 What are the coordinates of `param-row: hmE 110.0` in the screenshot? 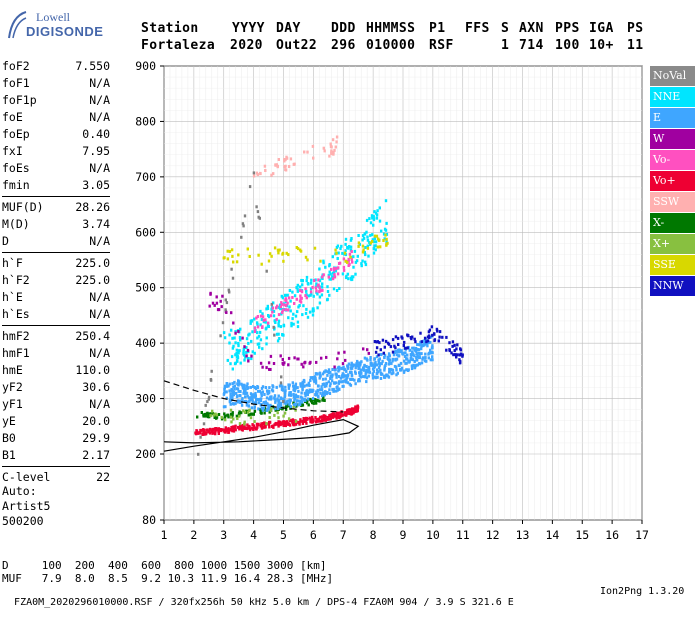 It's located at (56, 370).